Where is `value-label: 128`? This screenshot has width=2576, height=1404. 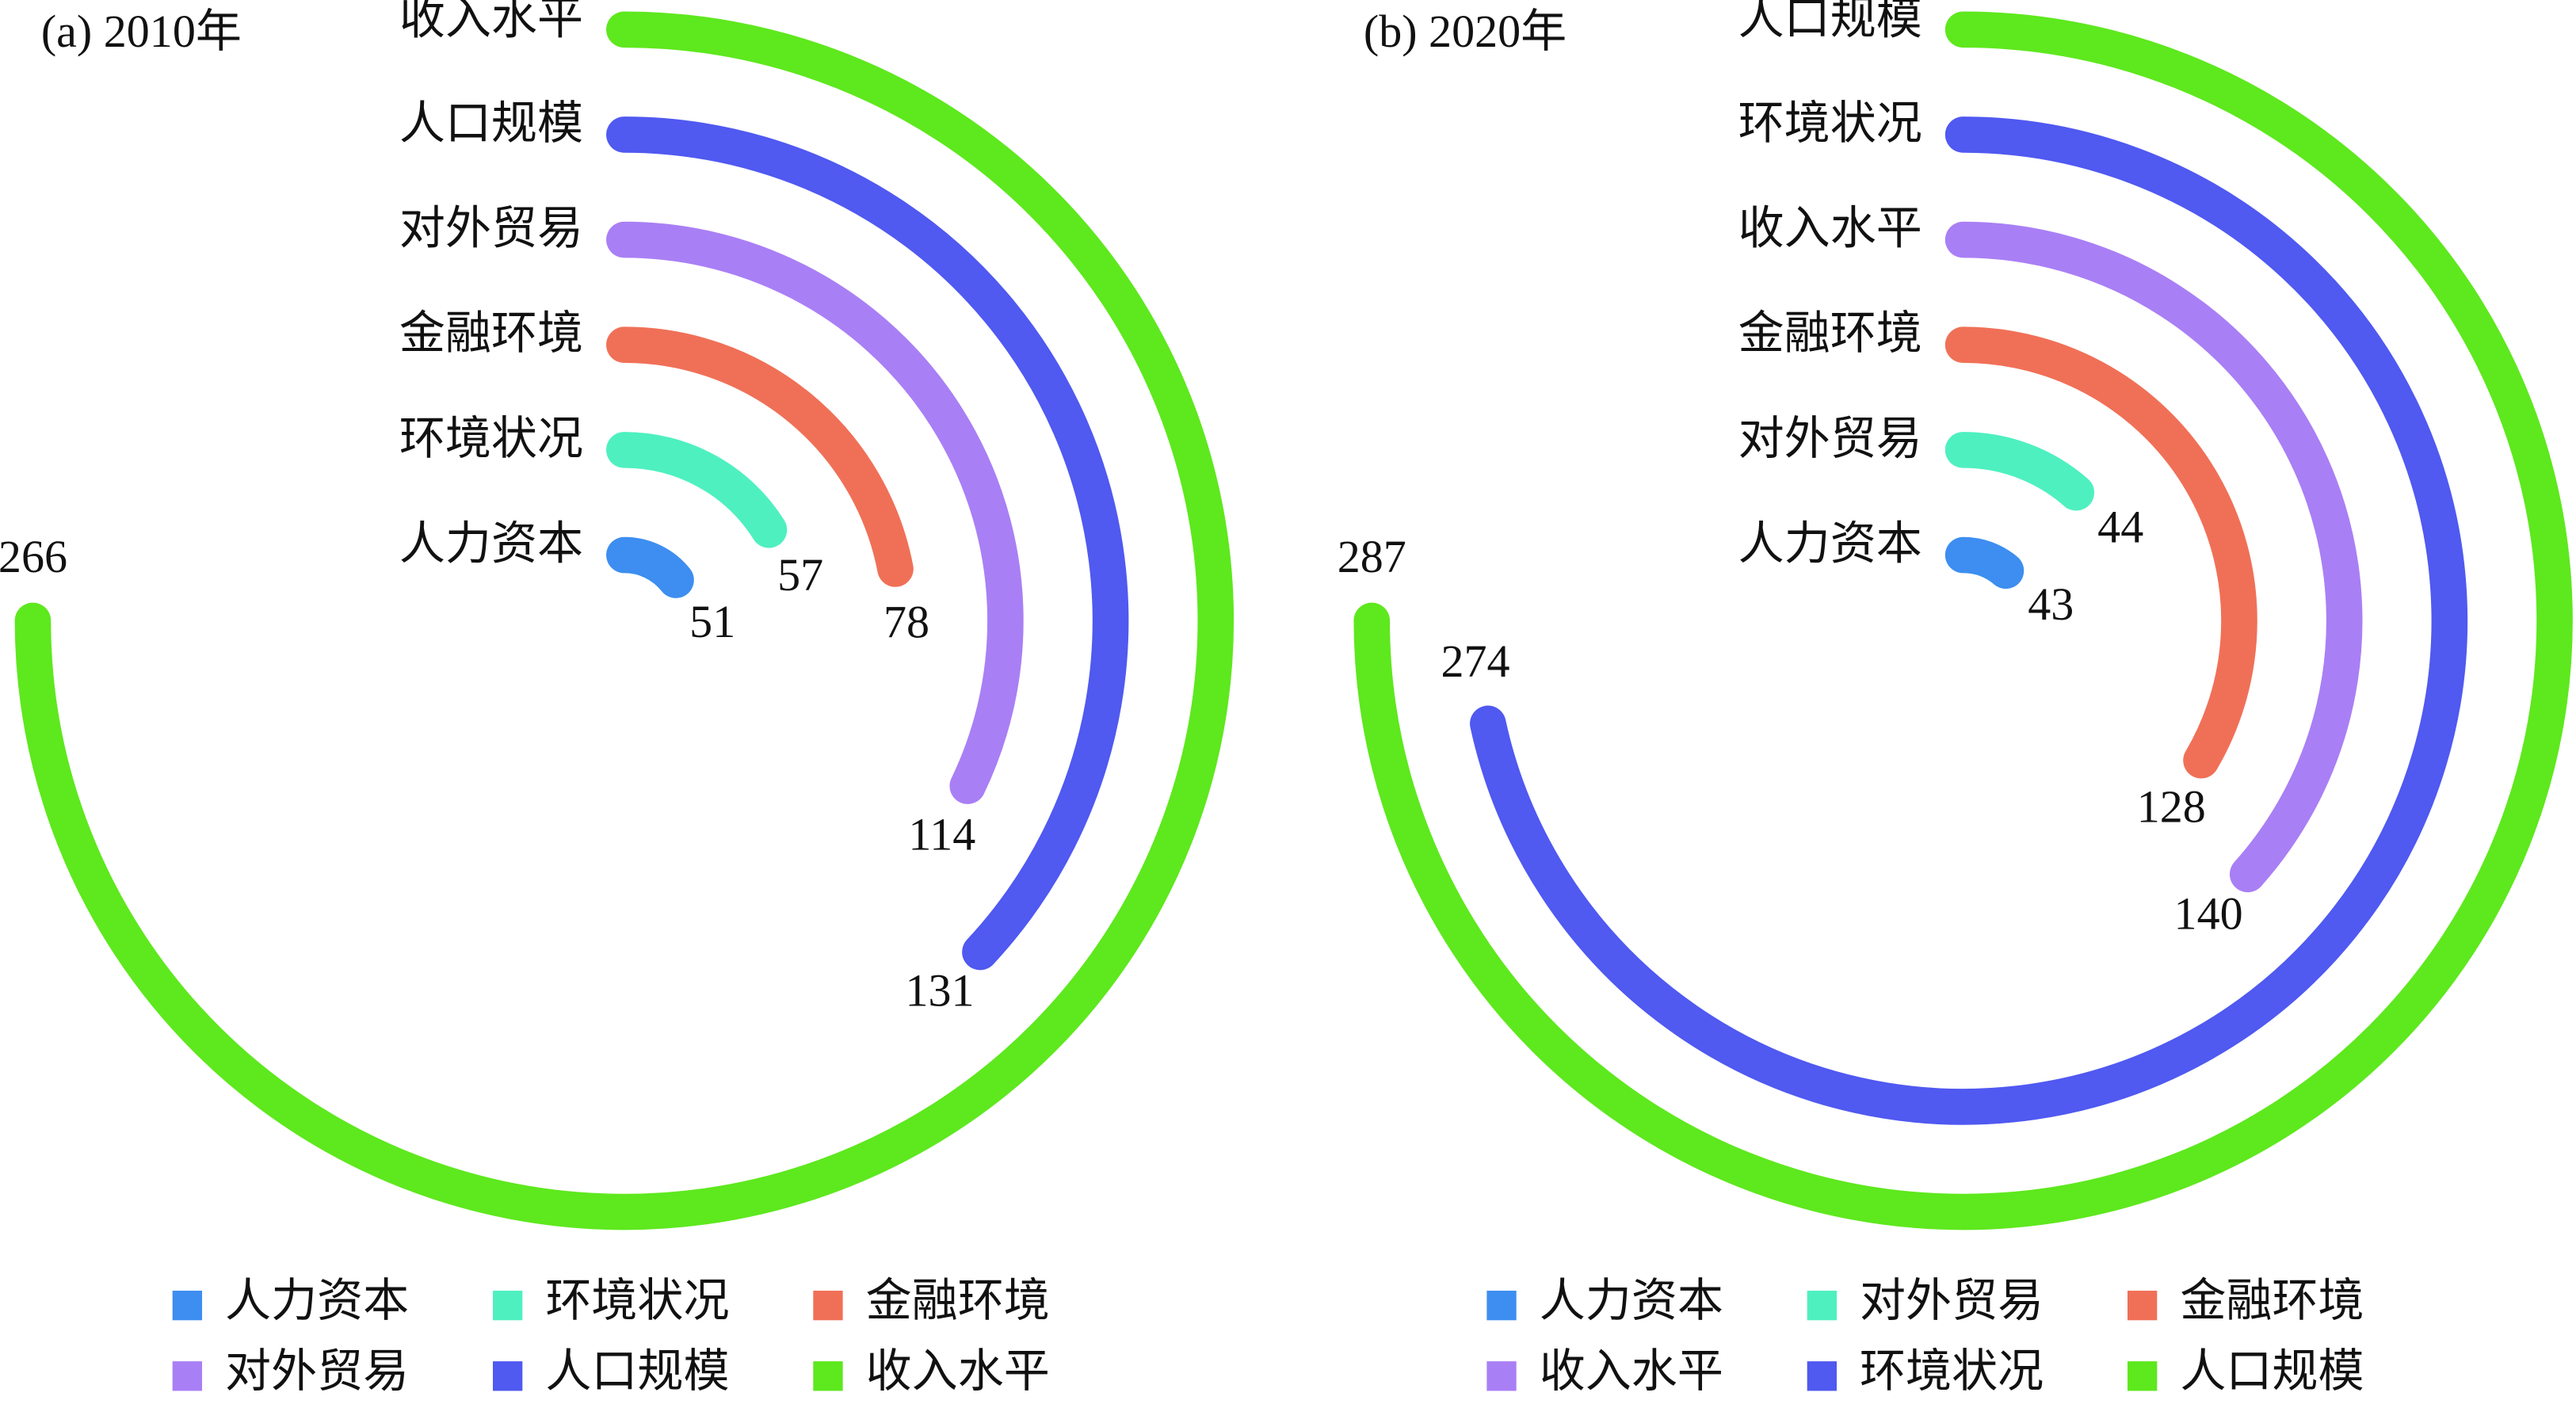 value-label: 128 is located at coordinates (2171, 806).